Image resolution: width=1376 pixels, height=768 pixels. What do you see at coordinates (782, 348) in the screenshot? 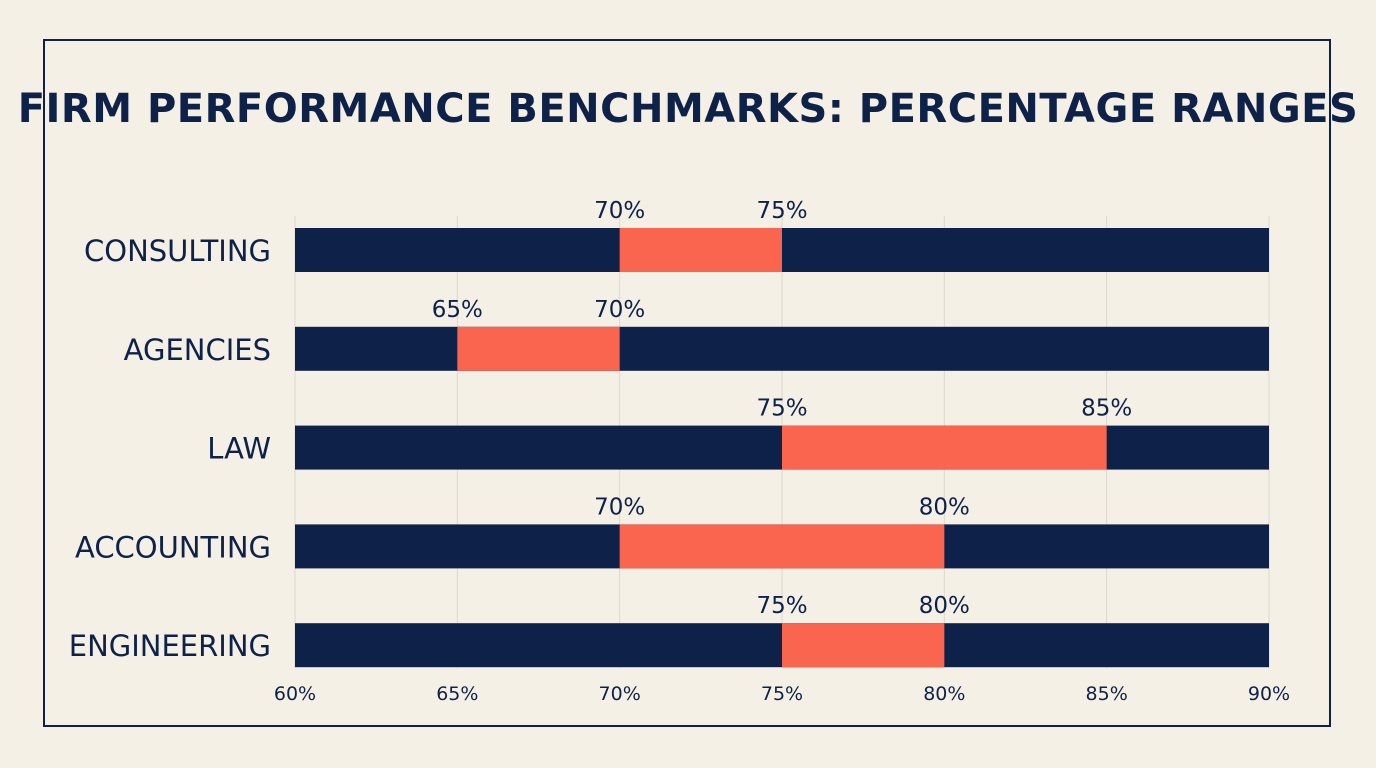
I see `bar-track` at bounding box center [782, 348].